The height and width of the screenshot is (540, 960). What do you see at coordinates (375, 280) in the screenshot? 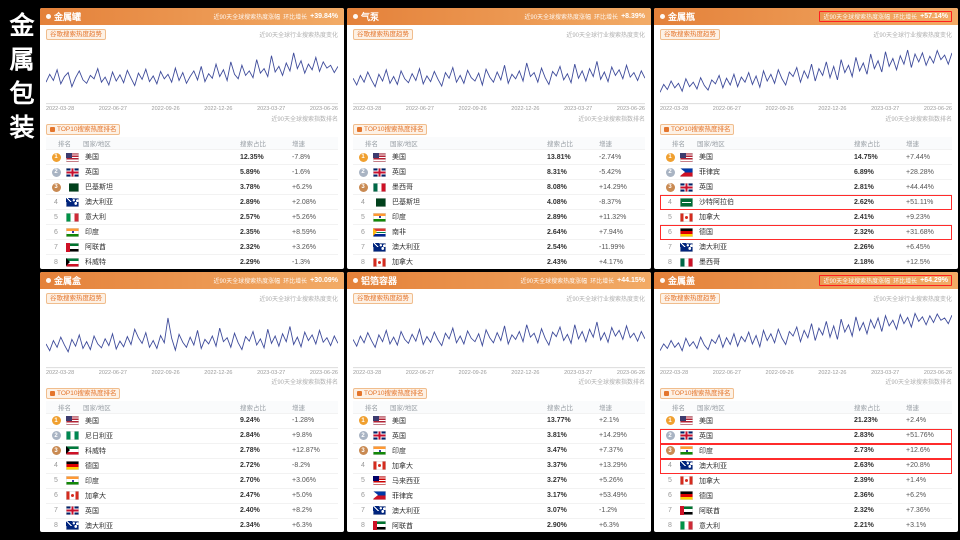
I see `panel-title: 铝箔容器` at bounding box center [375, 280].